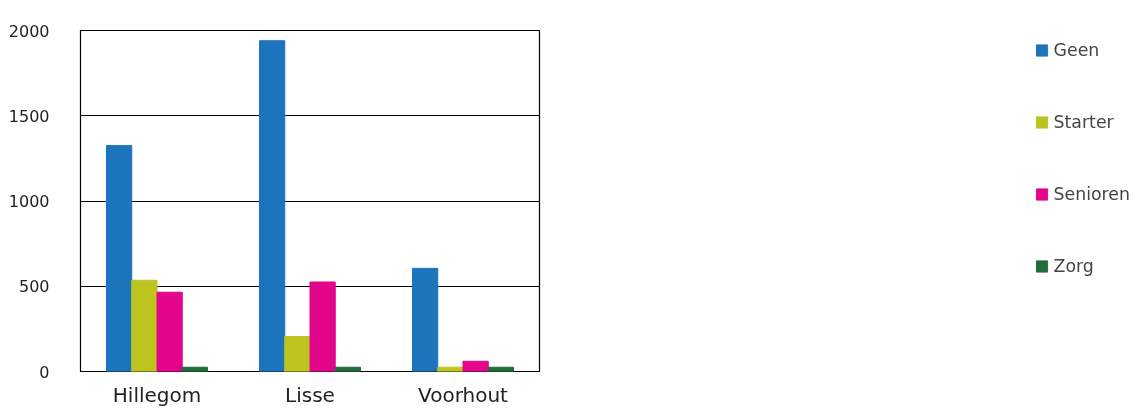 Image resolution: width=1143 pixels, height=419 pixels. I want to click on x-tick-label: Voorhout, so click(463, 394).